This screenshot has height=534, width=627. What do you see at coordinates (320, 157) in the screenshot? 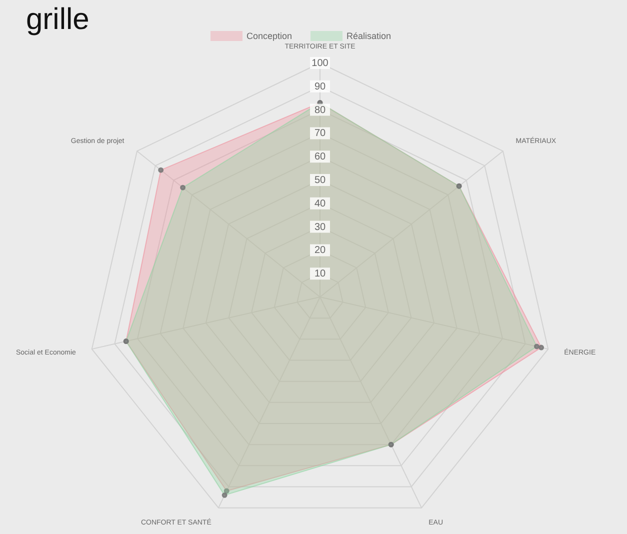
I see `y-tick-label: 60` at bounding box center [320, 157].